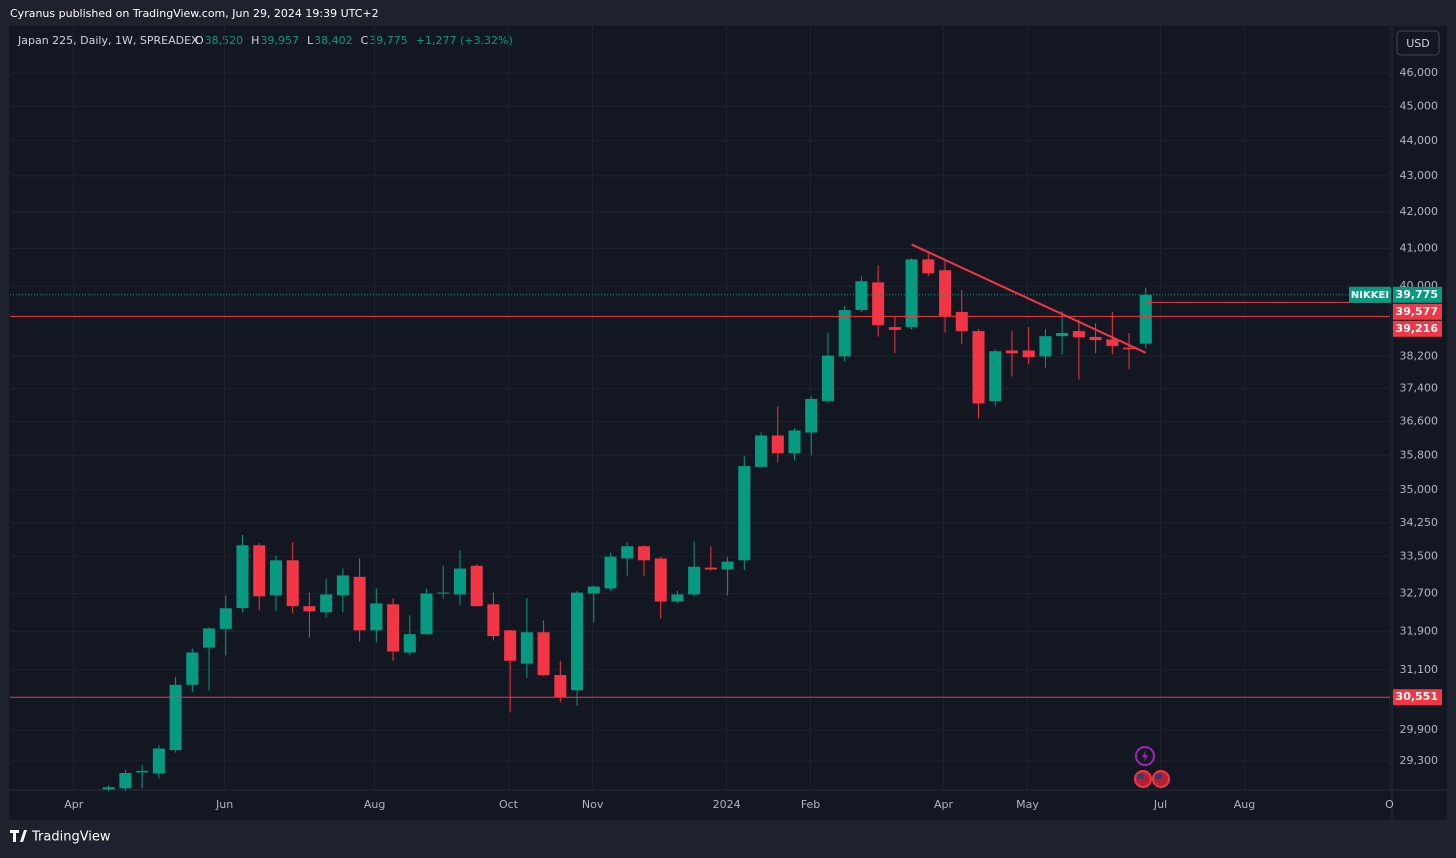 The height and width of the screenshot is (858, 1456). What do you see at coordinates (1419, 522) in the screenshot?
I see `y-tick-label: 34,250` at bounding box center [1419, 522].